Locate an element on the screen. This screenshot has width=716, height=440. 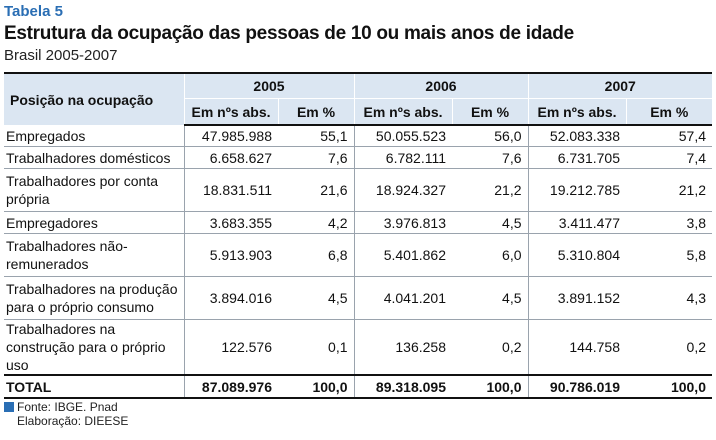
row-label: Trabalhadores não-remunerados is located at coordinates (94, 255).